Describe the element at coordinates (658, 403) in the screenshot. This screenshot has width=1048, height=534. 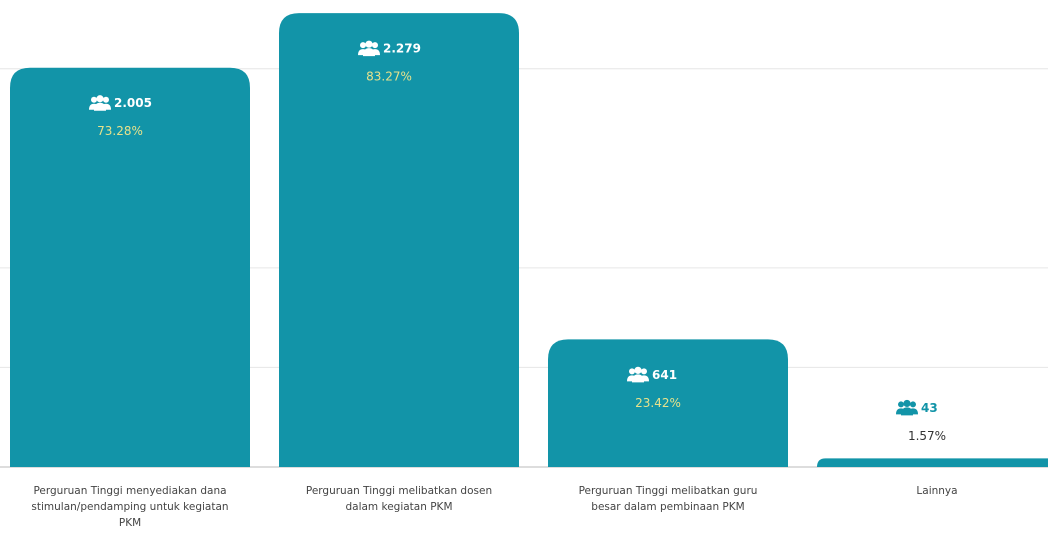
I see `percent-label: 23.42%` at that location.